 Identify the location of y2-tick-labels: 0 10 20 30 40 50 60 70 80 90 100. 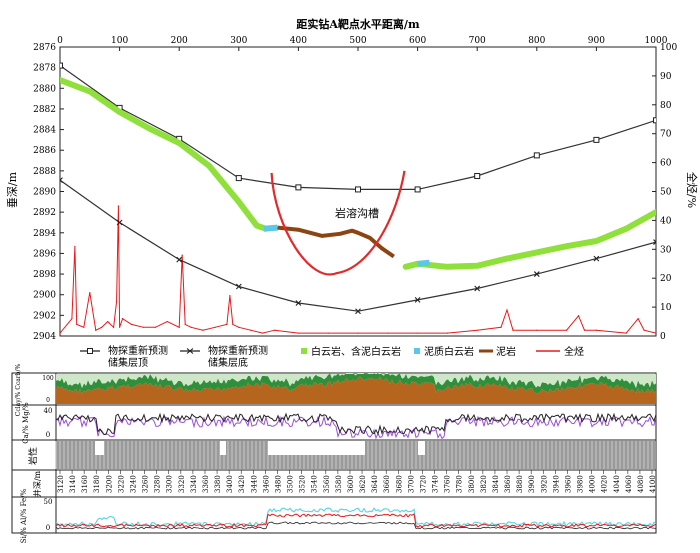
(668, 192).